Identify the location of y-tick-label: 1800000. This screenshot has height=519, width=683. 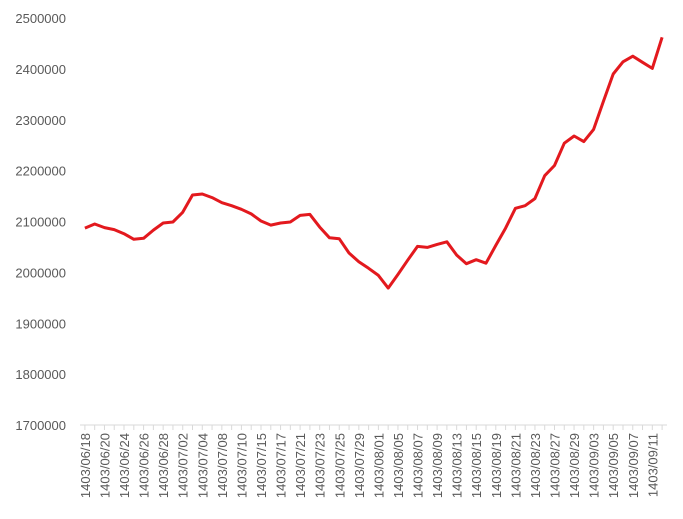
(40, 374).